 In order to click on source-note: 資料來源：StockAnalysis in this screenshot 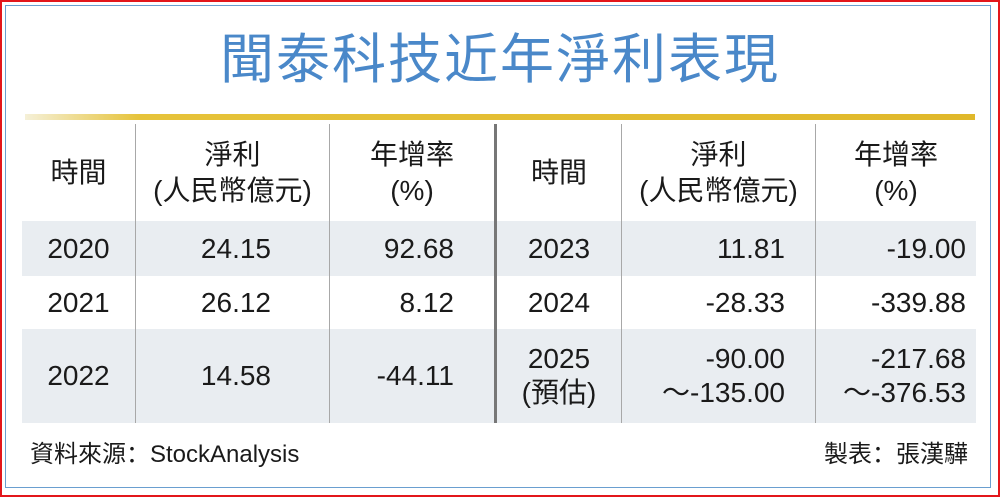, I will do `click(165, 454)`.